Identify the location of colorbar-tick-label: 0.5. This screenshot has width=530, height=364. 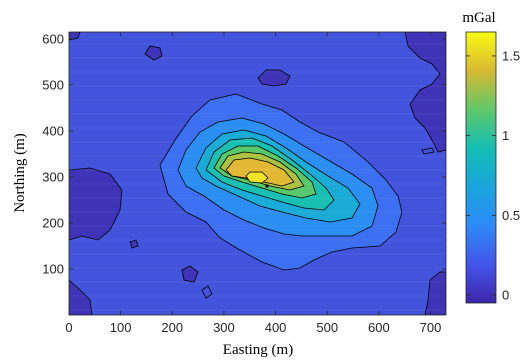
(511, 215).